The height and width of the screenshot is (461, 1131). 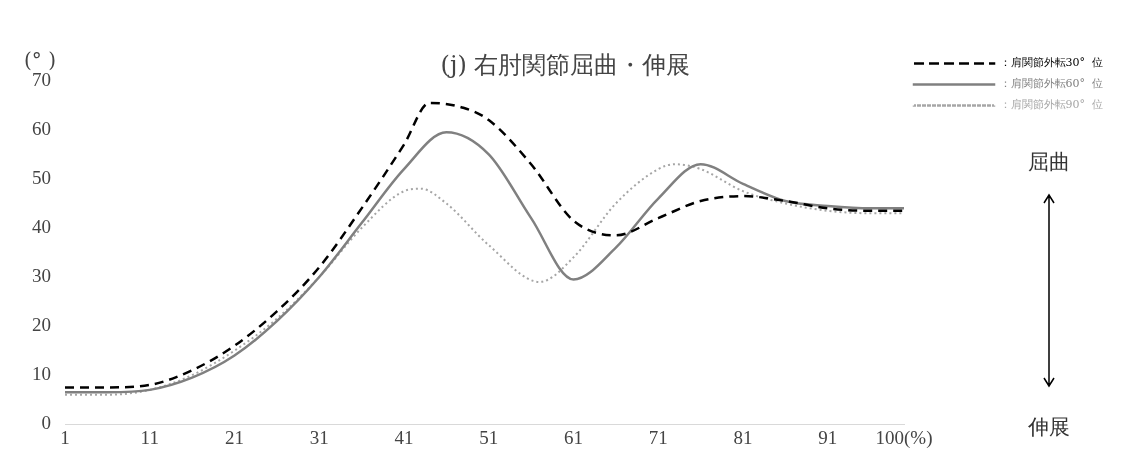 I want to click on x-tick-label: 11, so click(x=149, y=437).